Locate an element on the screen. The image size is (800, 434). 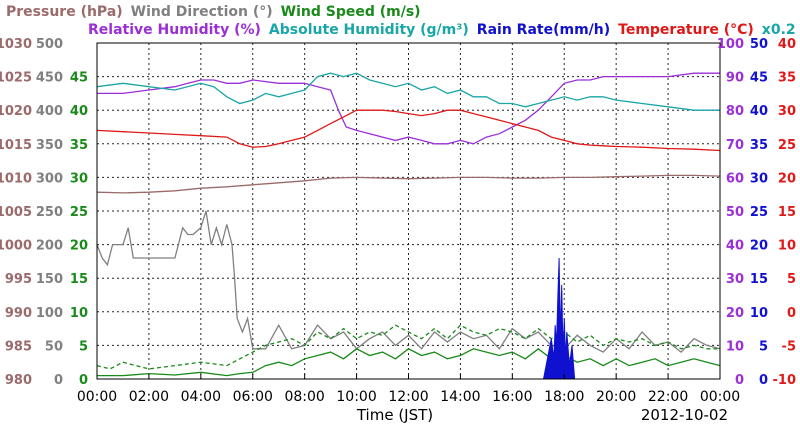
y-tick-label-rain-rate: 35 is located at coordinates (759, 145).